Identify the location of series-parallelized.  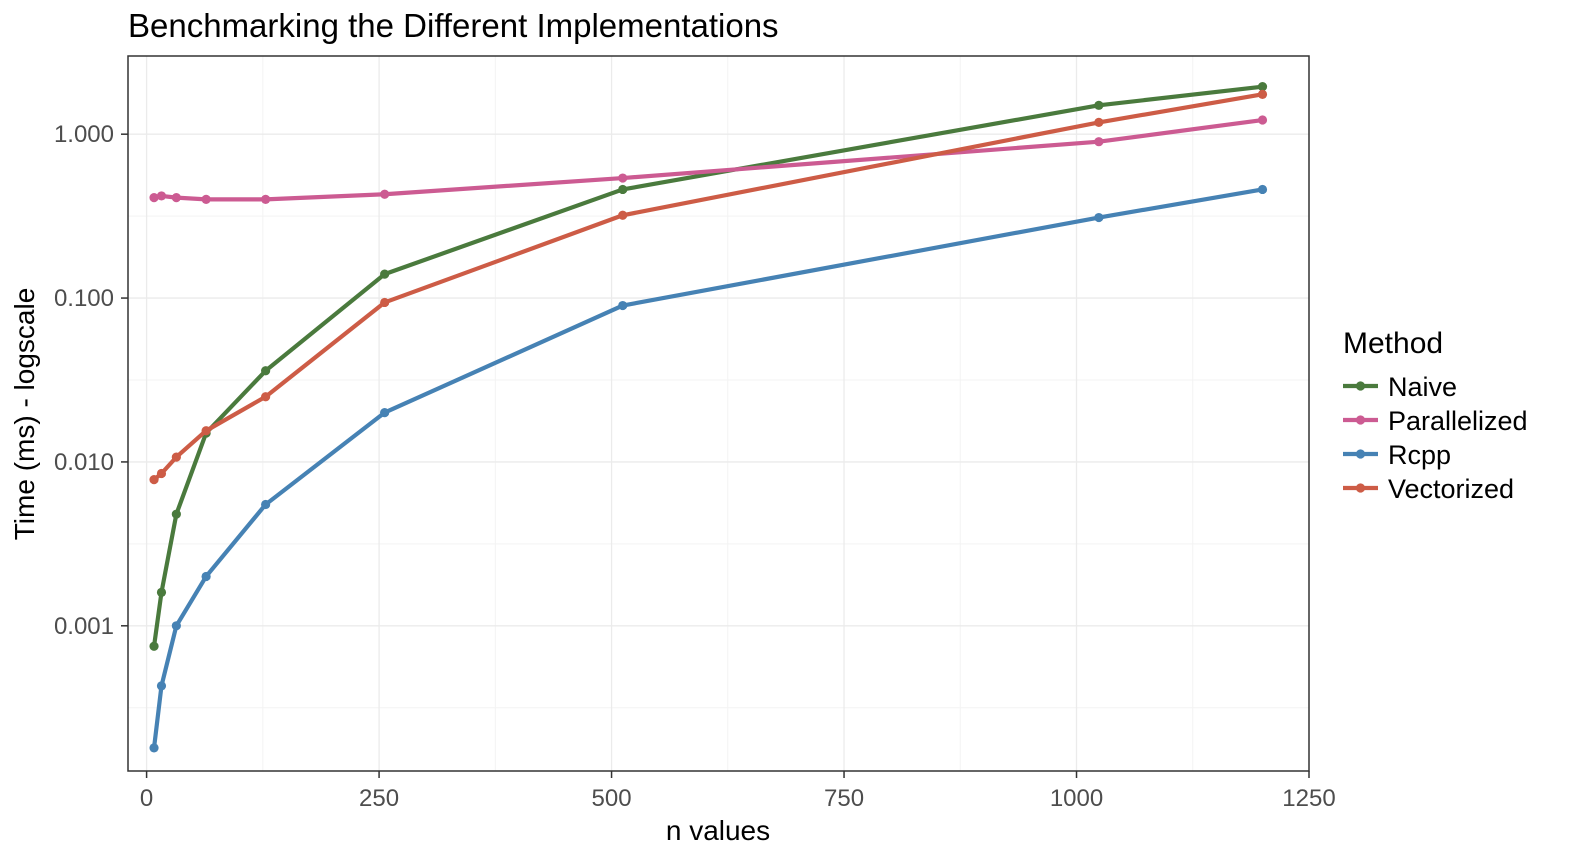
(708, 159).